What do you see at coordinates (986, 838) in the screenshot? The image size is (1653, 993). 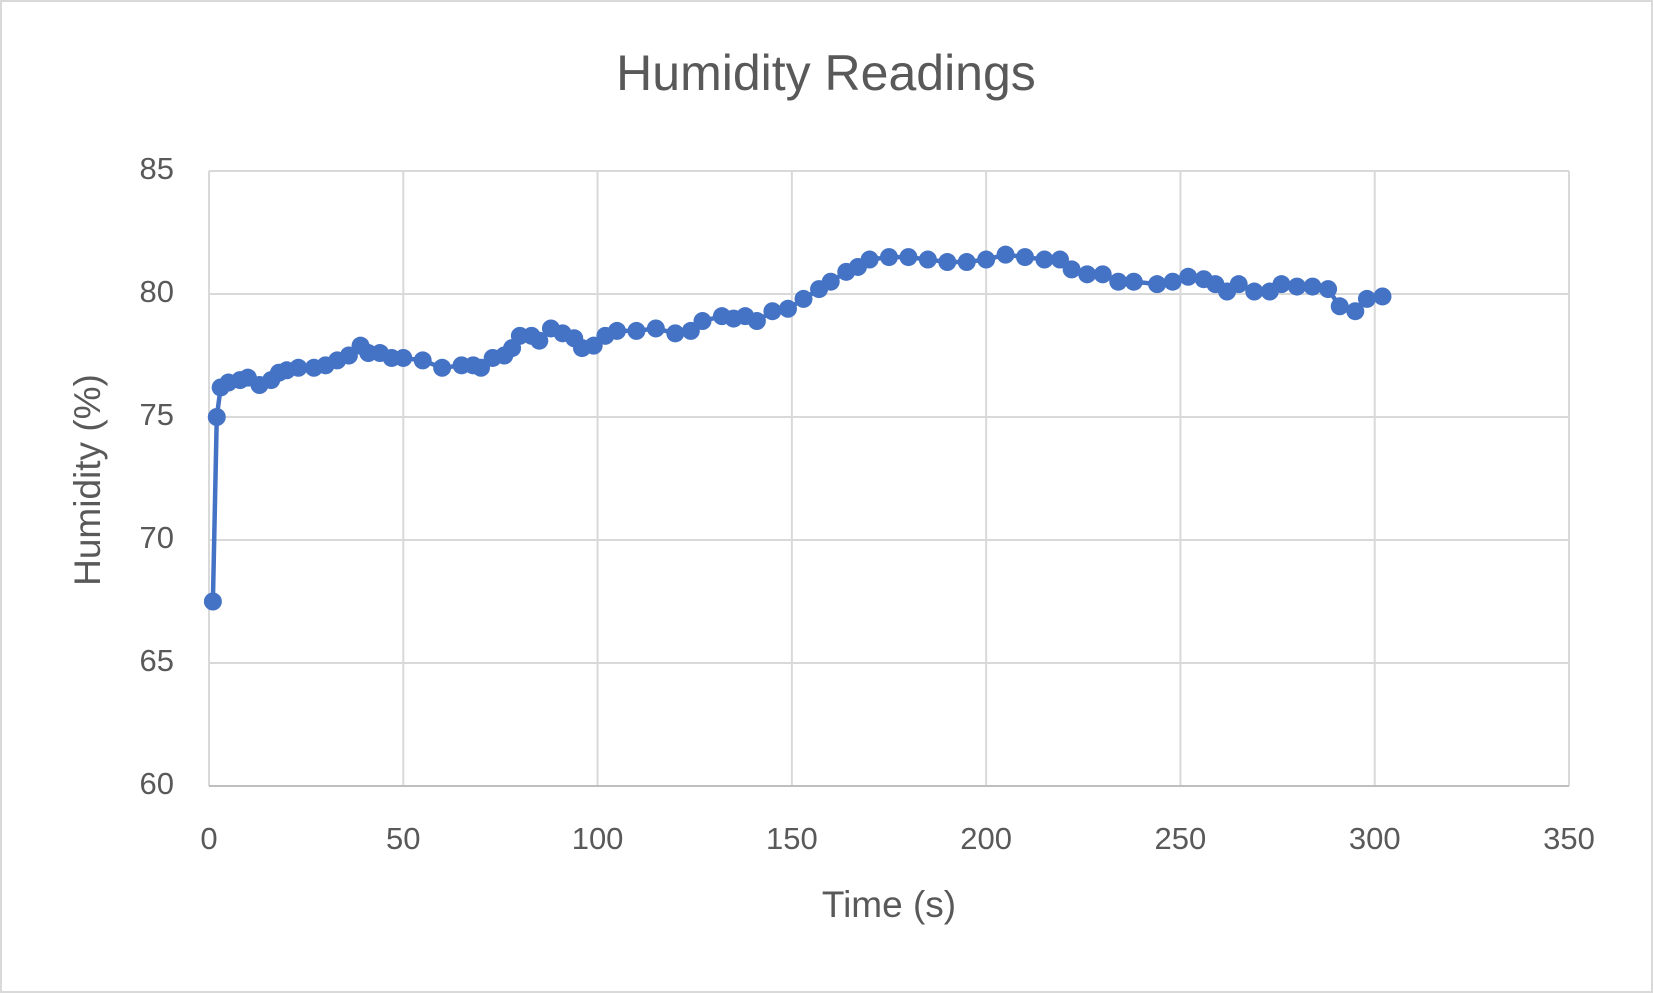 I see `x-tick-label: 200` at bounding box center [986, 838].